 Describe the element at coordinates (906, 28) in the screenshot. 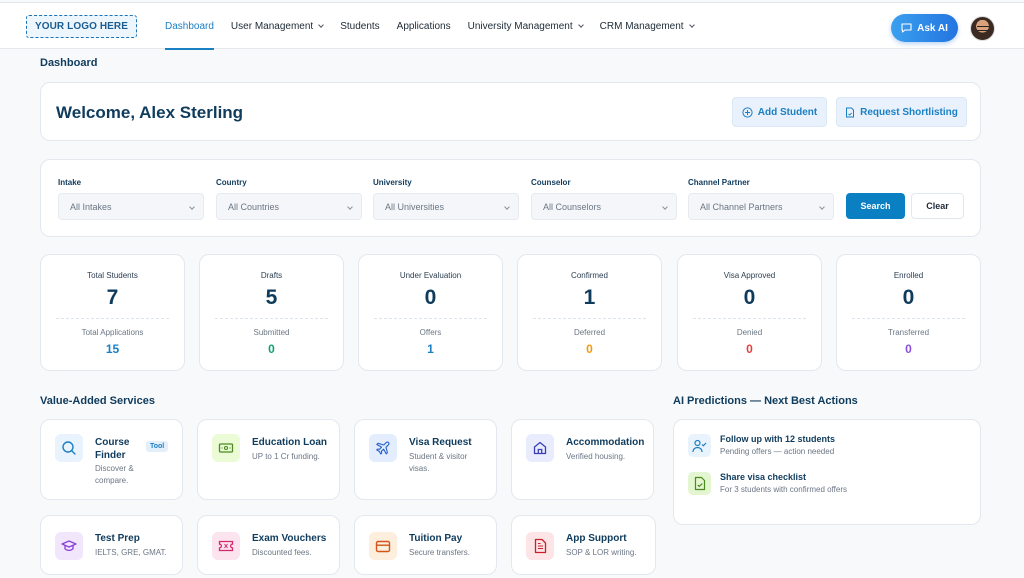

I see `chat-bubble-icon` at that location.